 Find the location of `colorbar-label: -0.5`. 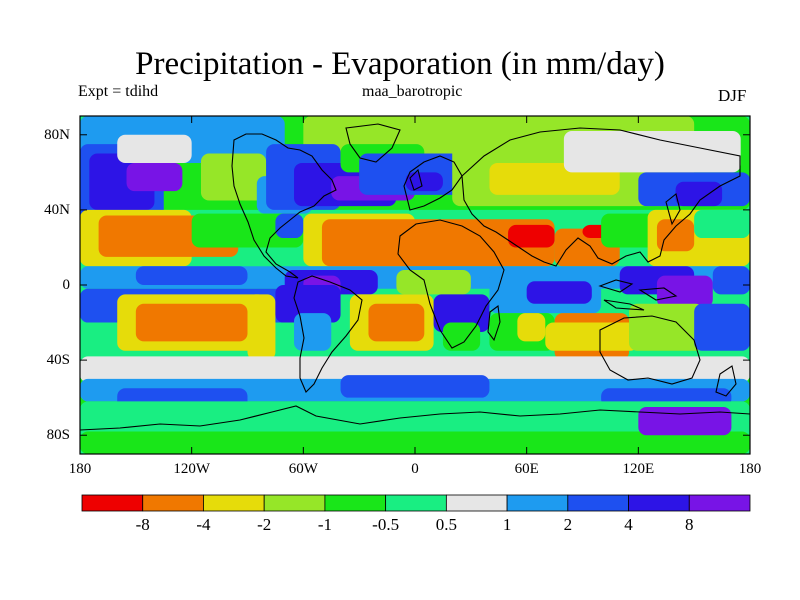

colorbar-label: -0.5 is located at coordinates (386, 524).